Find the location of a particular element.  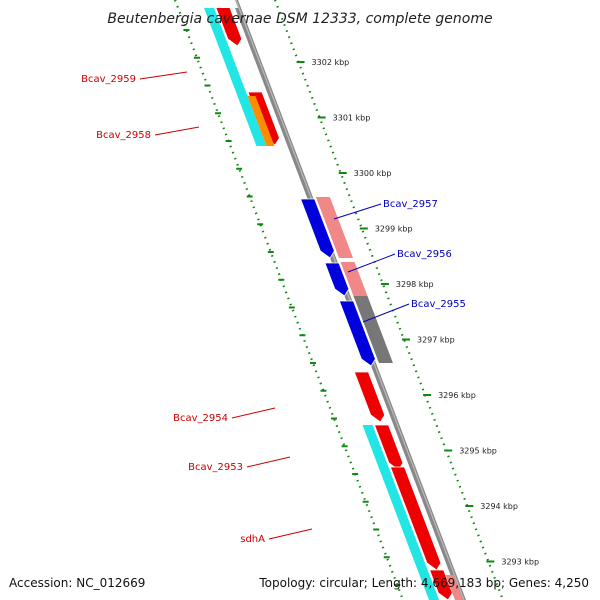

gene-bcav-2953-arrow is located at coordinates (388, 447).